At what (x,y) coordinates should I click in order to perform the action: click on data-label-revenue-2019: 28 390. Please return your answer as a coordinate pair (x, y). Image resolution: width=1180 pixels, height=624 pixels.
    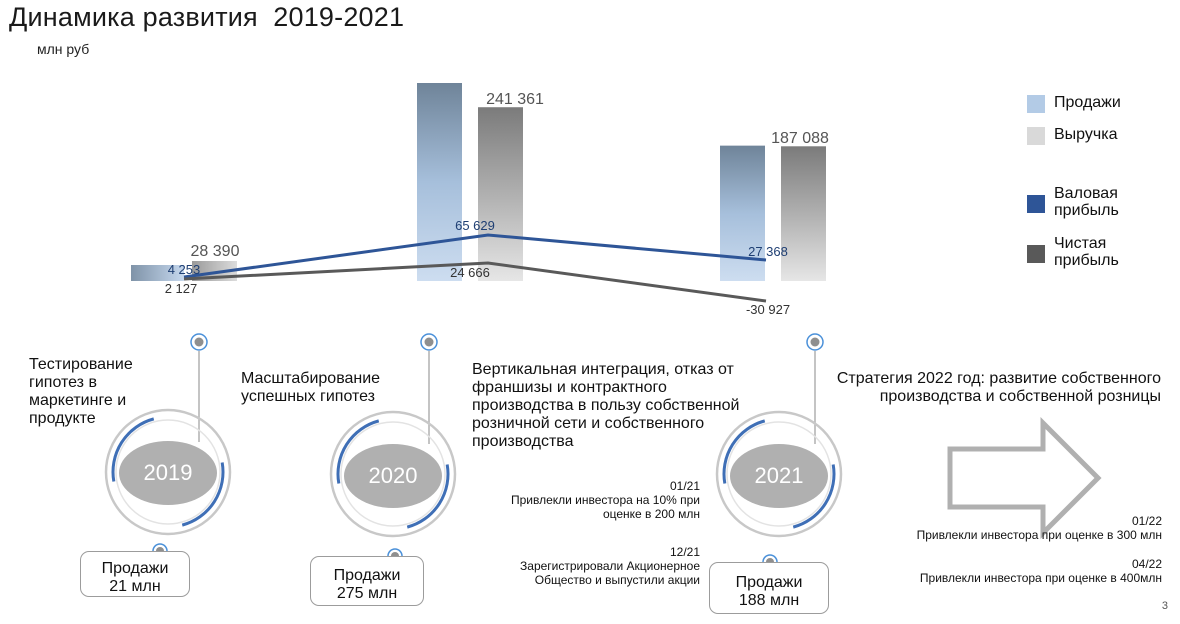
    Looking at the image, I should click on (215, 251).